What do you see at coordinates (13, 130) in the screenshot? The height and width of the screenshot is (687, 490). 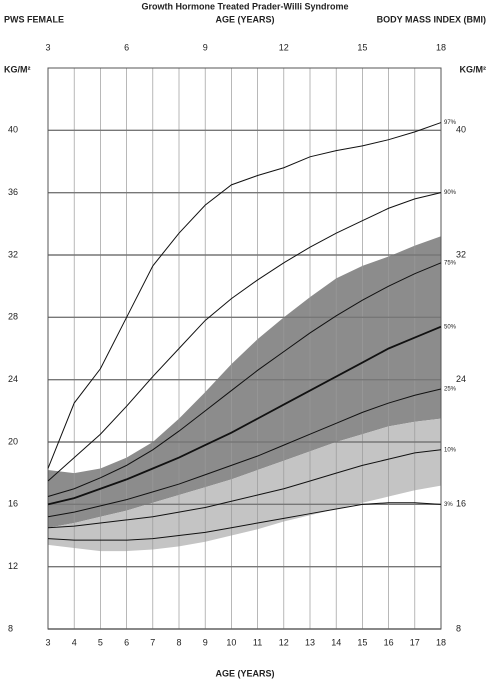 I see `y-tick-label: 40` at bounding box center [13, 130].